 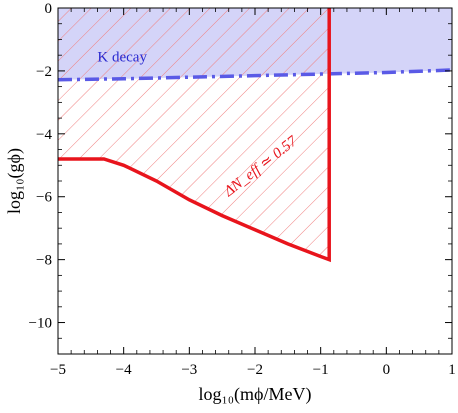 What do you see at coordinates (321, 370) in the screenshot?
I see `x-tick-label: −1` at bounding box center [321, 370].